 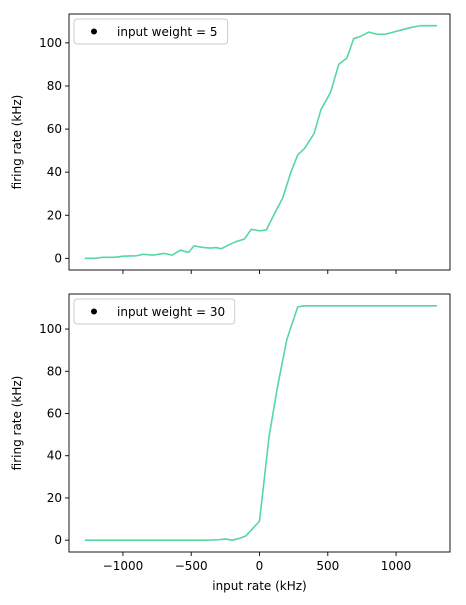 I want to click on x-tick-label: 500, so click(x=327, y=566).